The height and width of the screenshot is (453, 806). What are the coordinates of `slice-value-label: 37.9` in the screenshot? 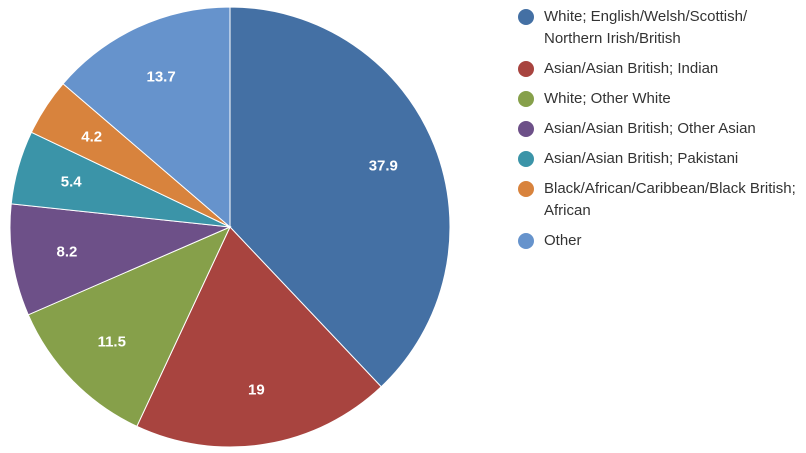 It's located at (383, 165).